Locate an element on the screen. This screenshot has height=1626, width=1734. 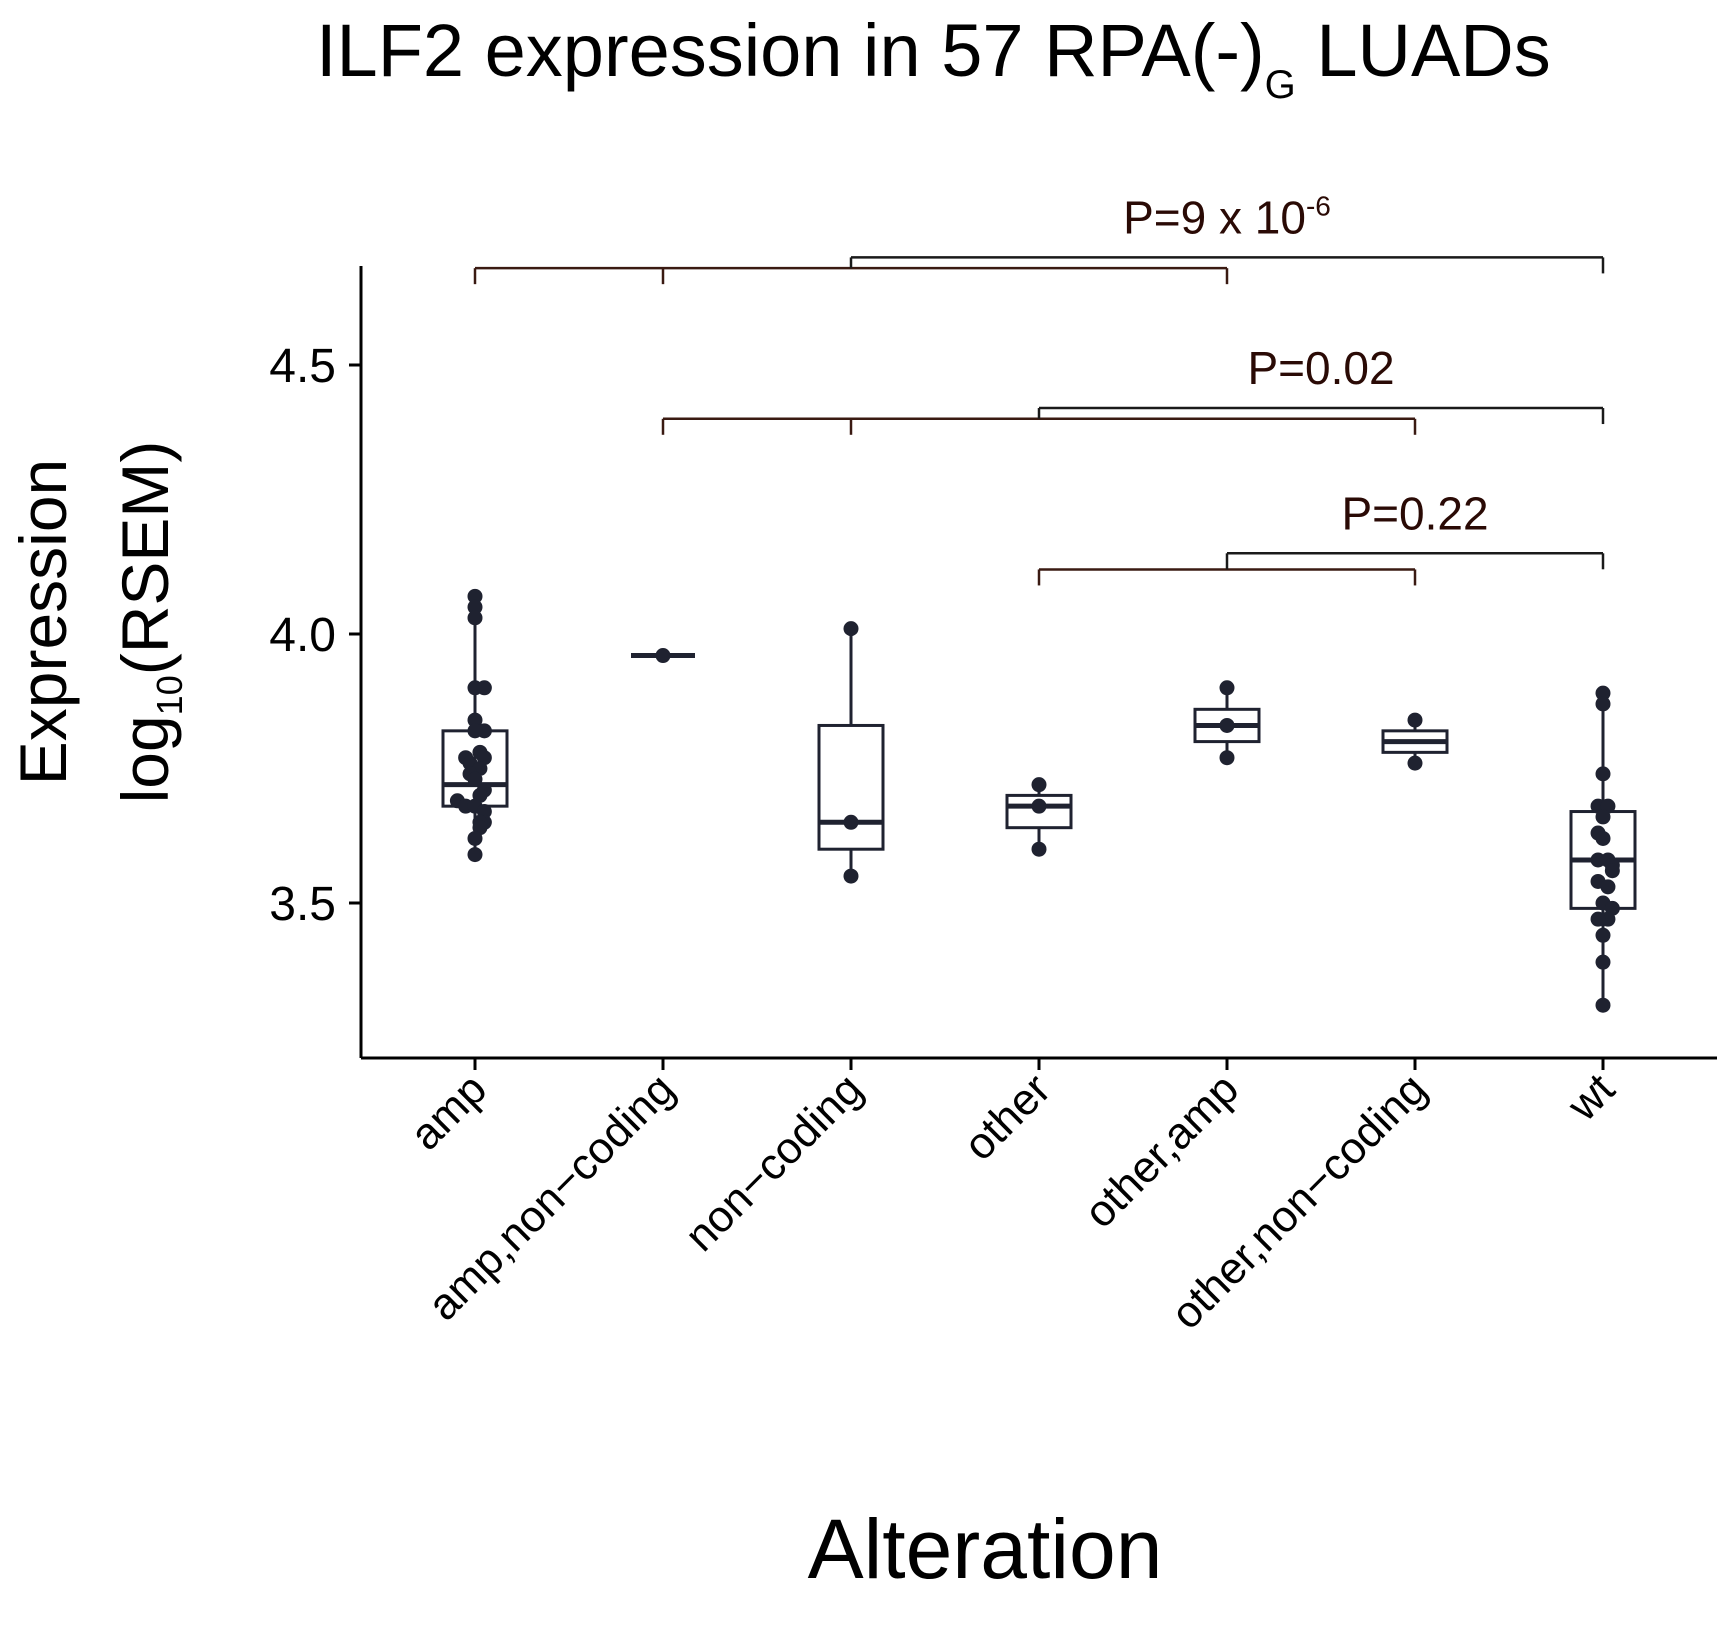
p-value-main: P=0.02 is located at coordinates (1320, 368).